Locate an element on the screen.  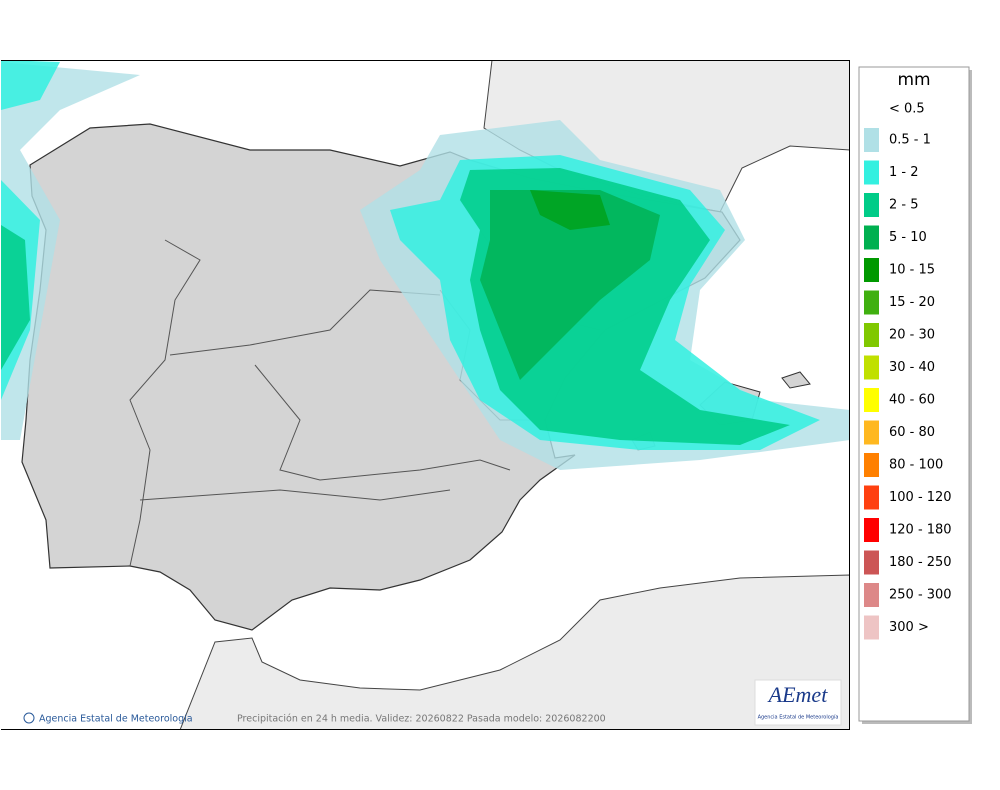
legend-label: 30 - 40 is located at coordinates (912, 367).